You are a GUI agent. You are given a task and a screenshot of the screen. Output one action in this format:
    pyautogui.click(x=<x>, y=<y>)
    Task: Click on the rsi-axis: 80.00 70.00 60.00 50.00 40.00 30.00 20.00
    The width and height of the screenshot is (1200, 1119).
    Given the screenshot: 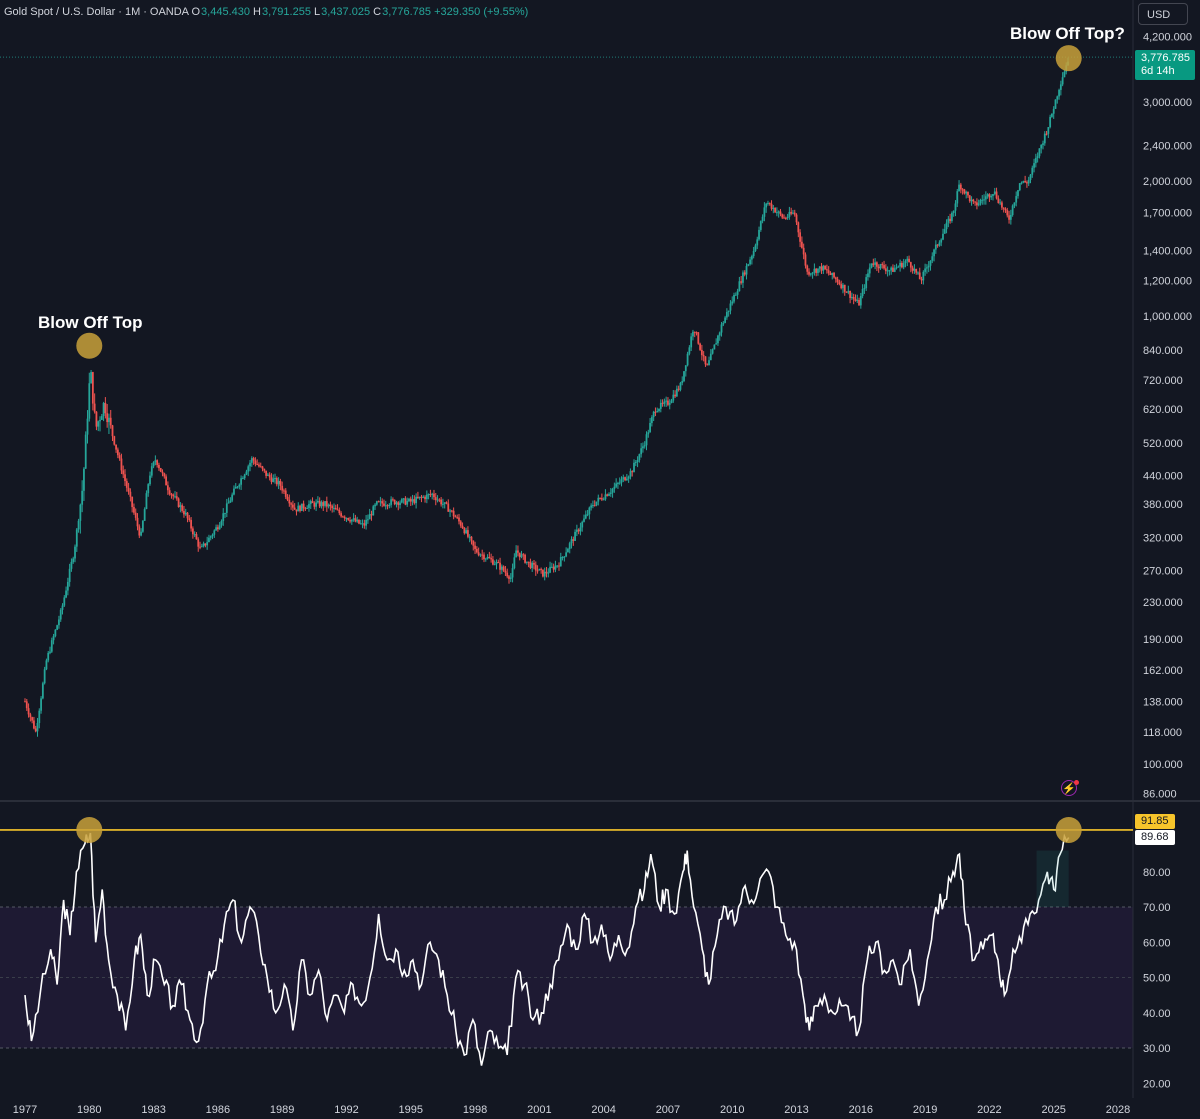 What is the action you would take?
    pyautogui.click(x=1157, y=979)
    